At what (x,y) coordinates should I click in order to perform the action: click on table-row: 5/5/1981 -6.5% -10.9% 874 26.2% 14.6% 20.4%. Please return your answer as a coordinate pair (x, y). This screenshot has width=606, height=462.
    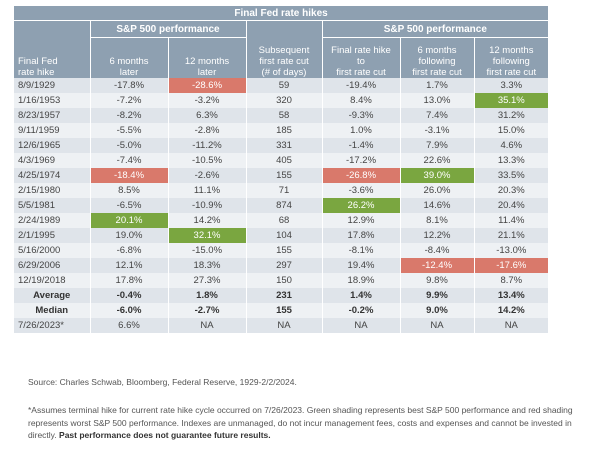
    Looking at the image, I should click on (281, 205).